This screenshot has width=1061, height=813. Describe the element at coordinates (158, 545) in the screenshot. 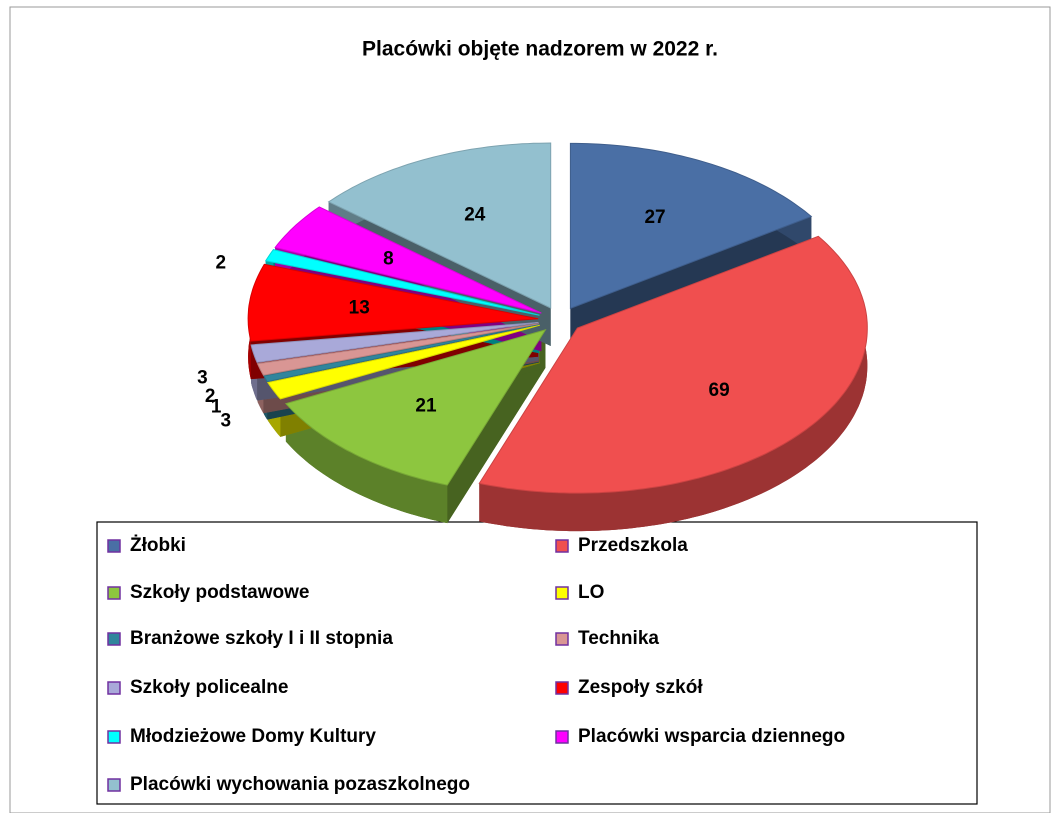

I see `legend-item: Żłobki` at that location.